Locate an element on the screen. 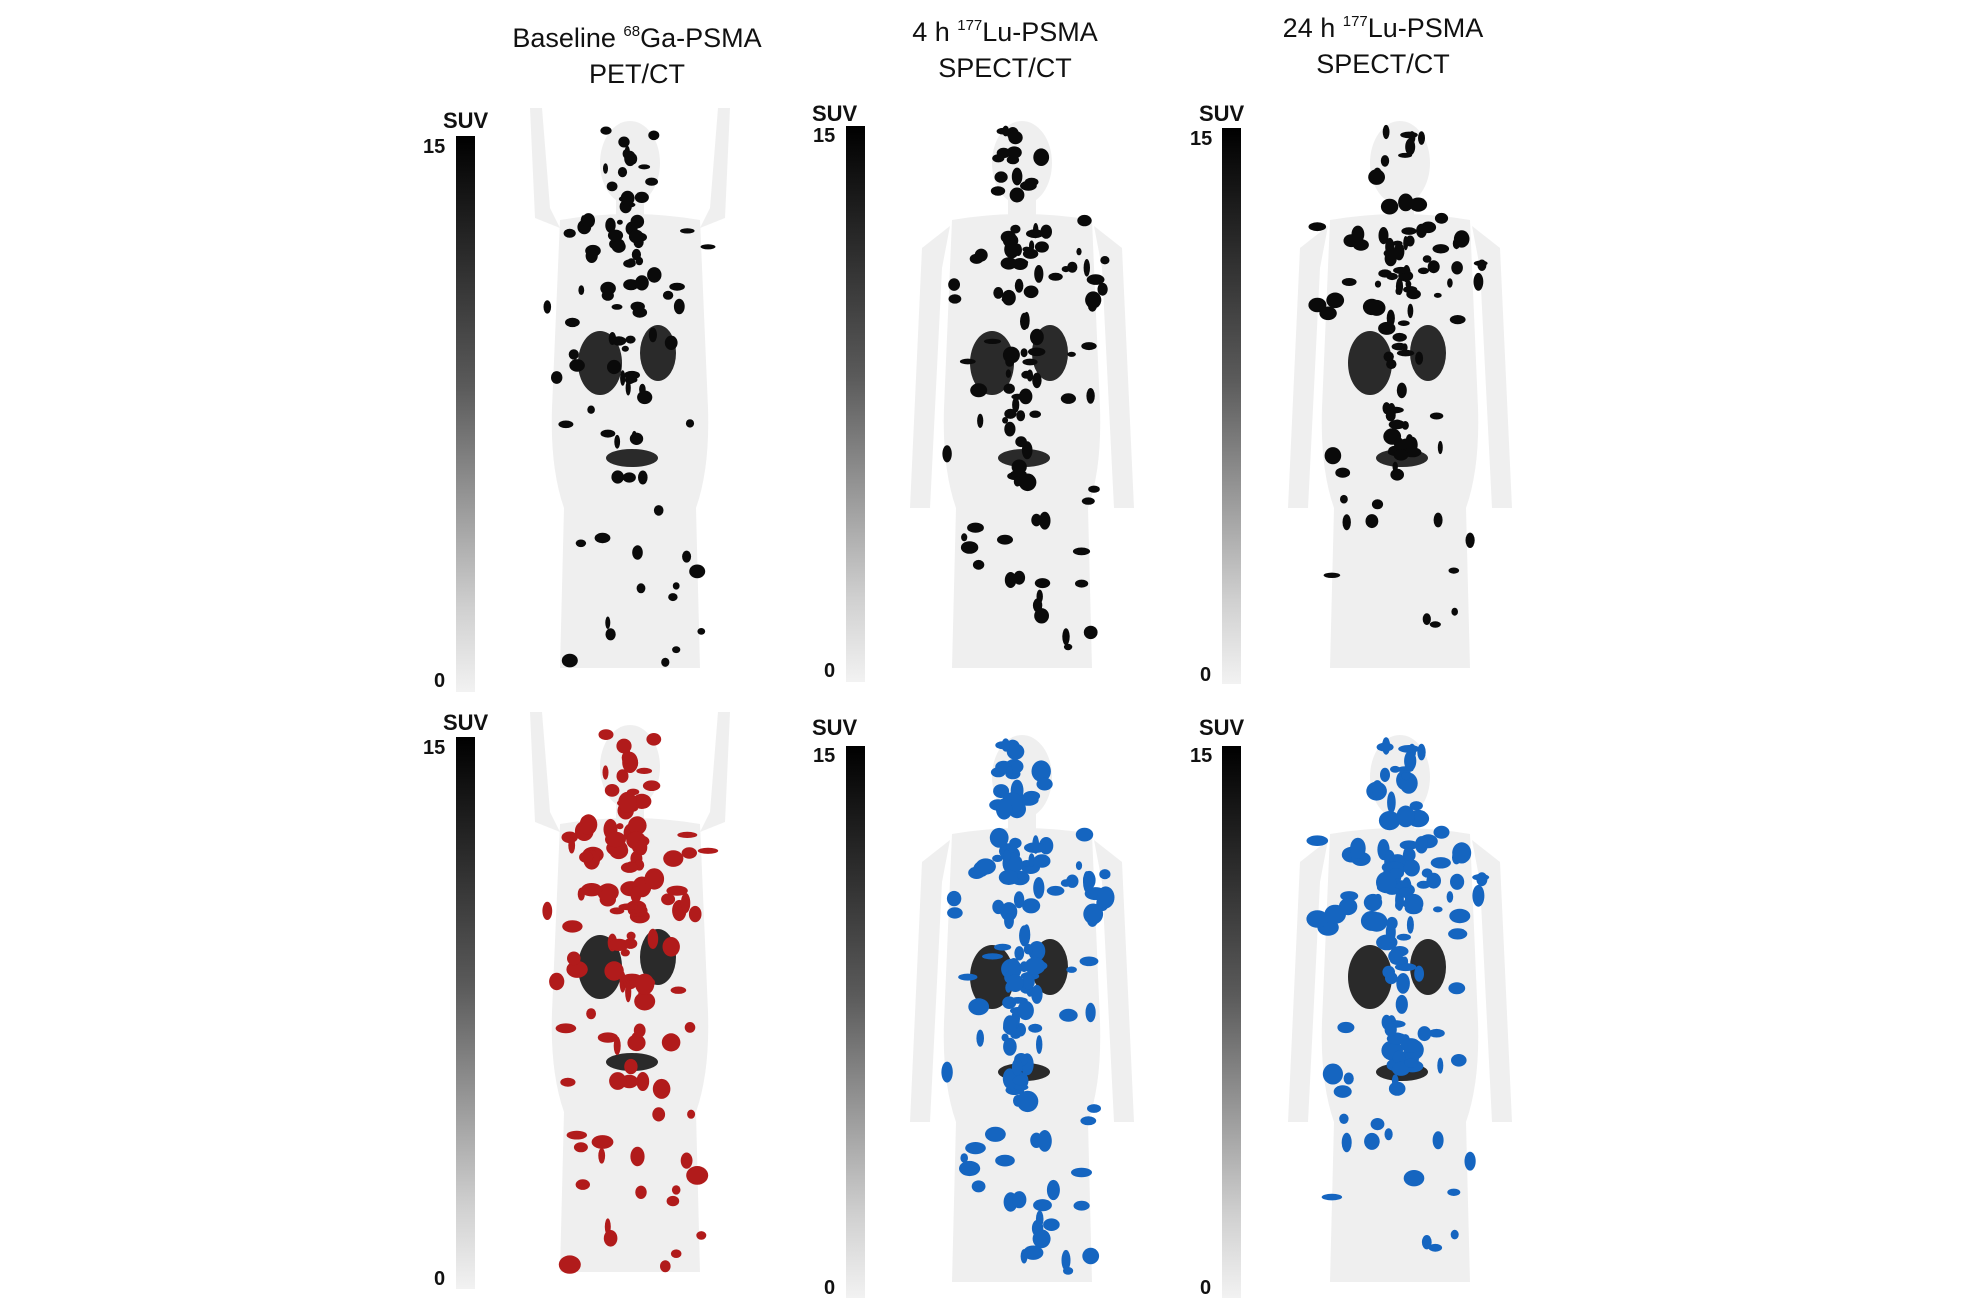  organ-uptake is located at coordinates (1019, 396).